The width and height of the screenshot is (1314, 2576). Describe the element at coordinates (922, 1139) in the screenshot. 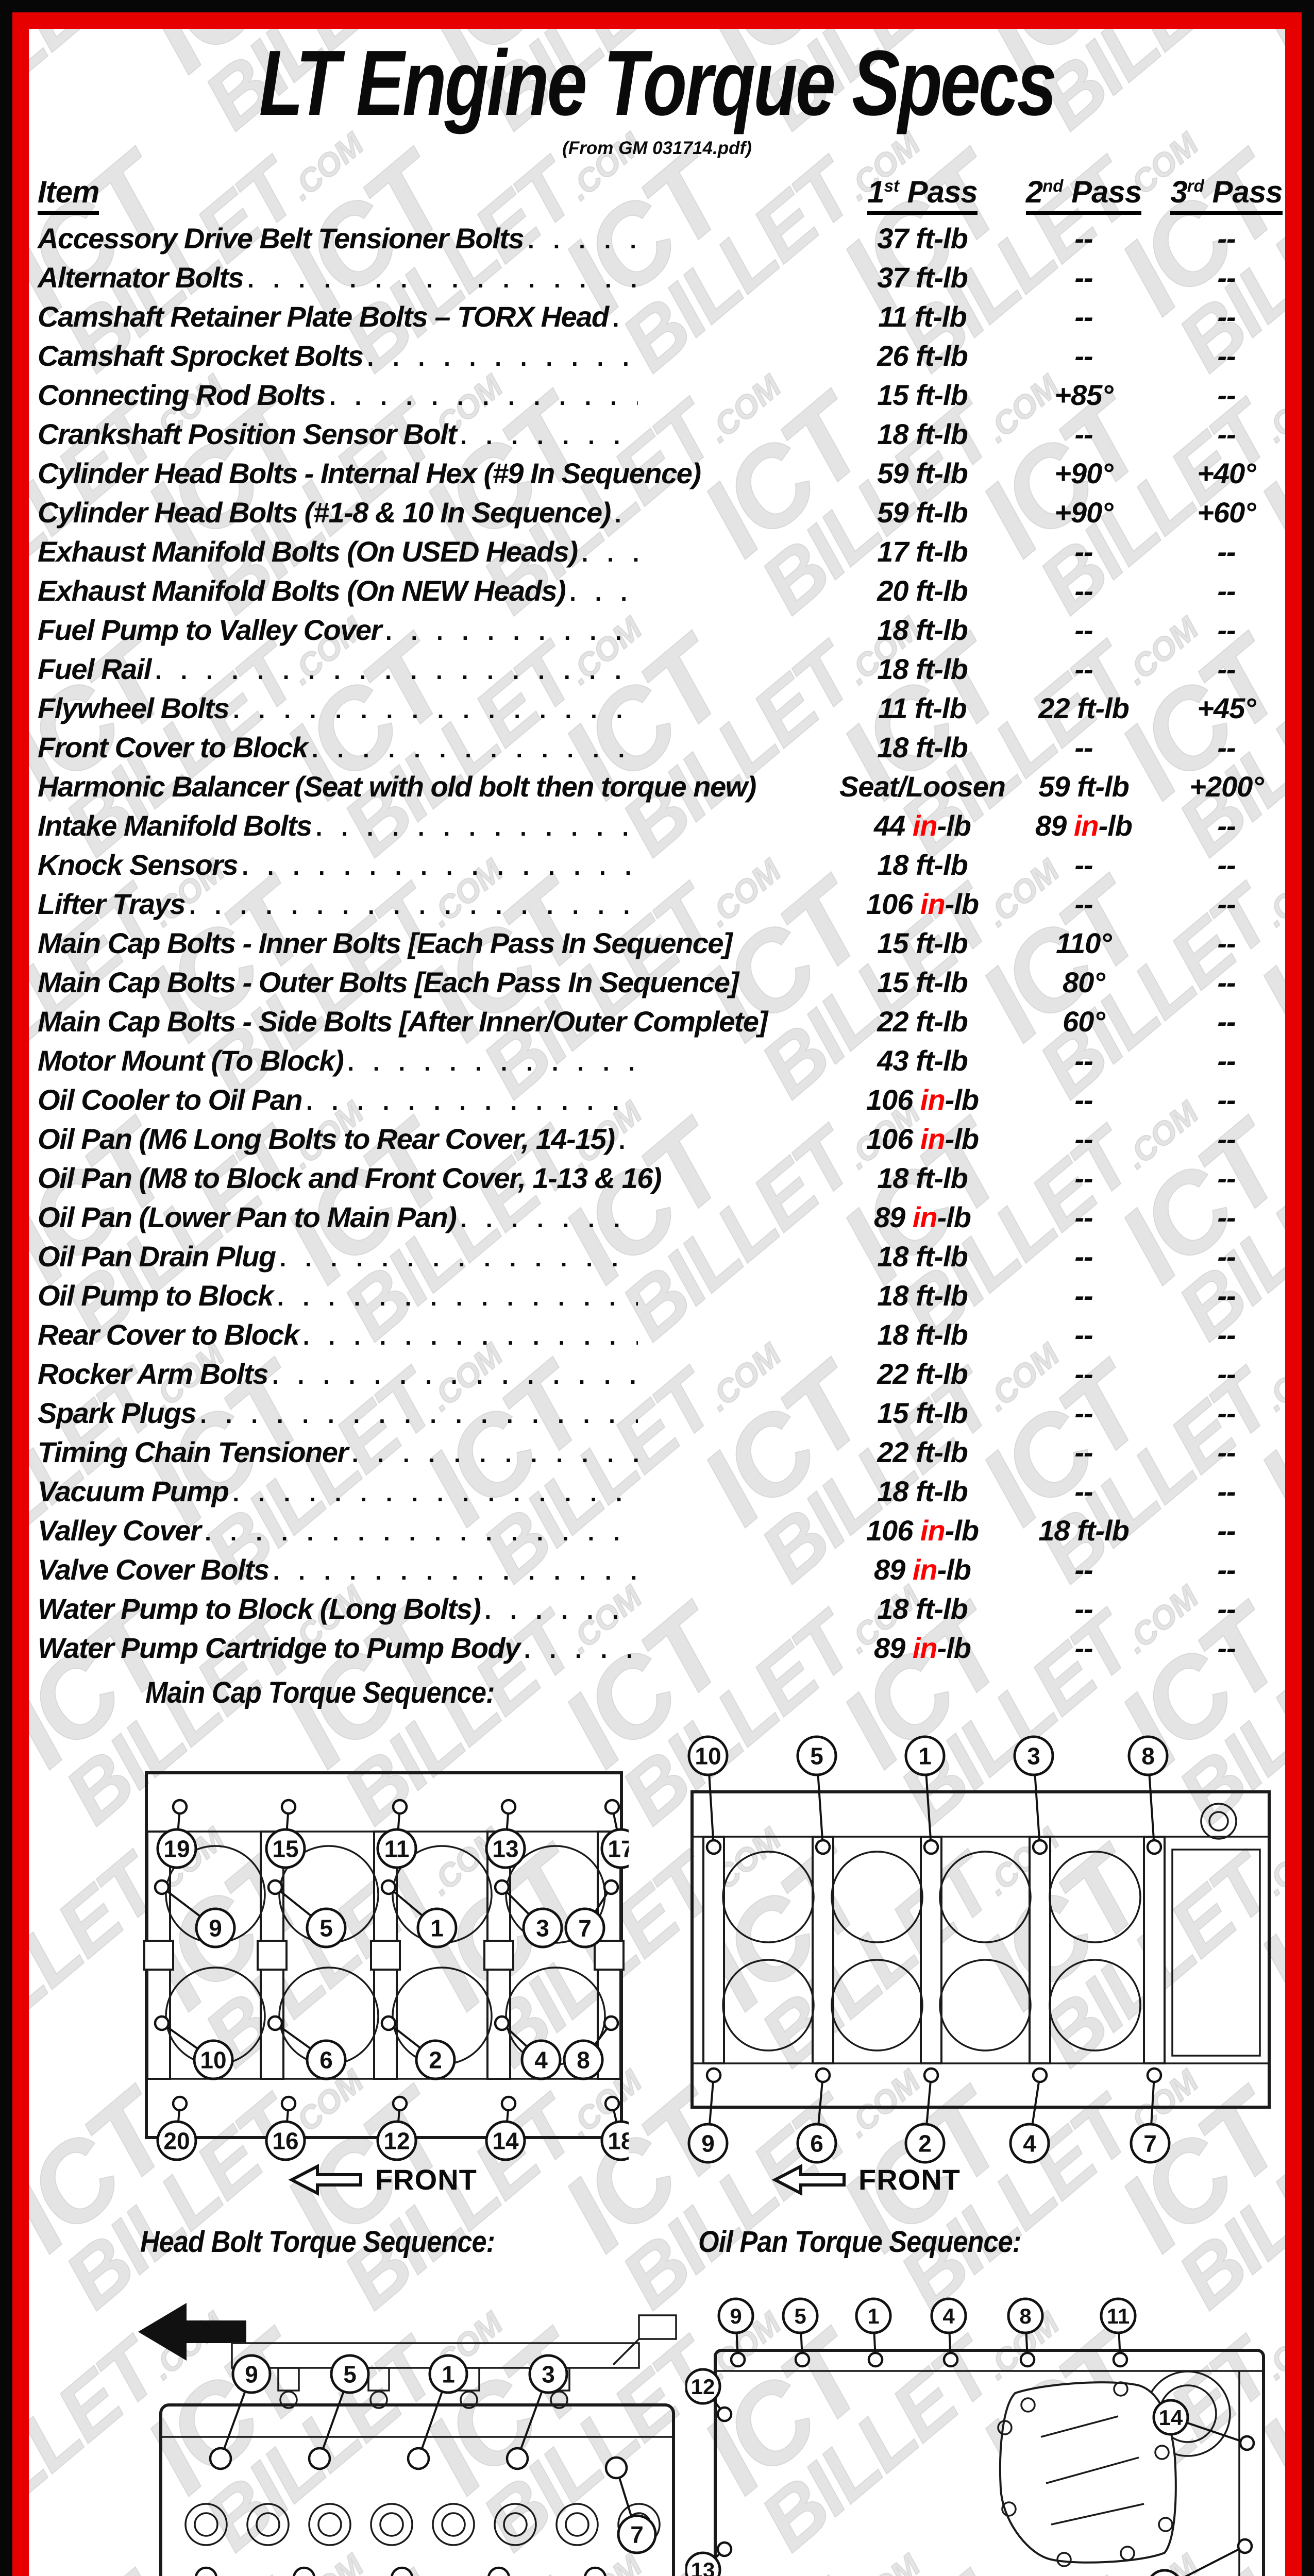

I see `pass1-value: 106 in-lb` at that location.